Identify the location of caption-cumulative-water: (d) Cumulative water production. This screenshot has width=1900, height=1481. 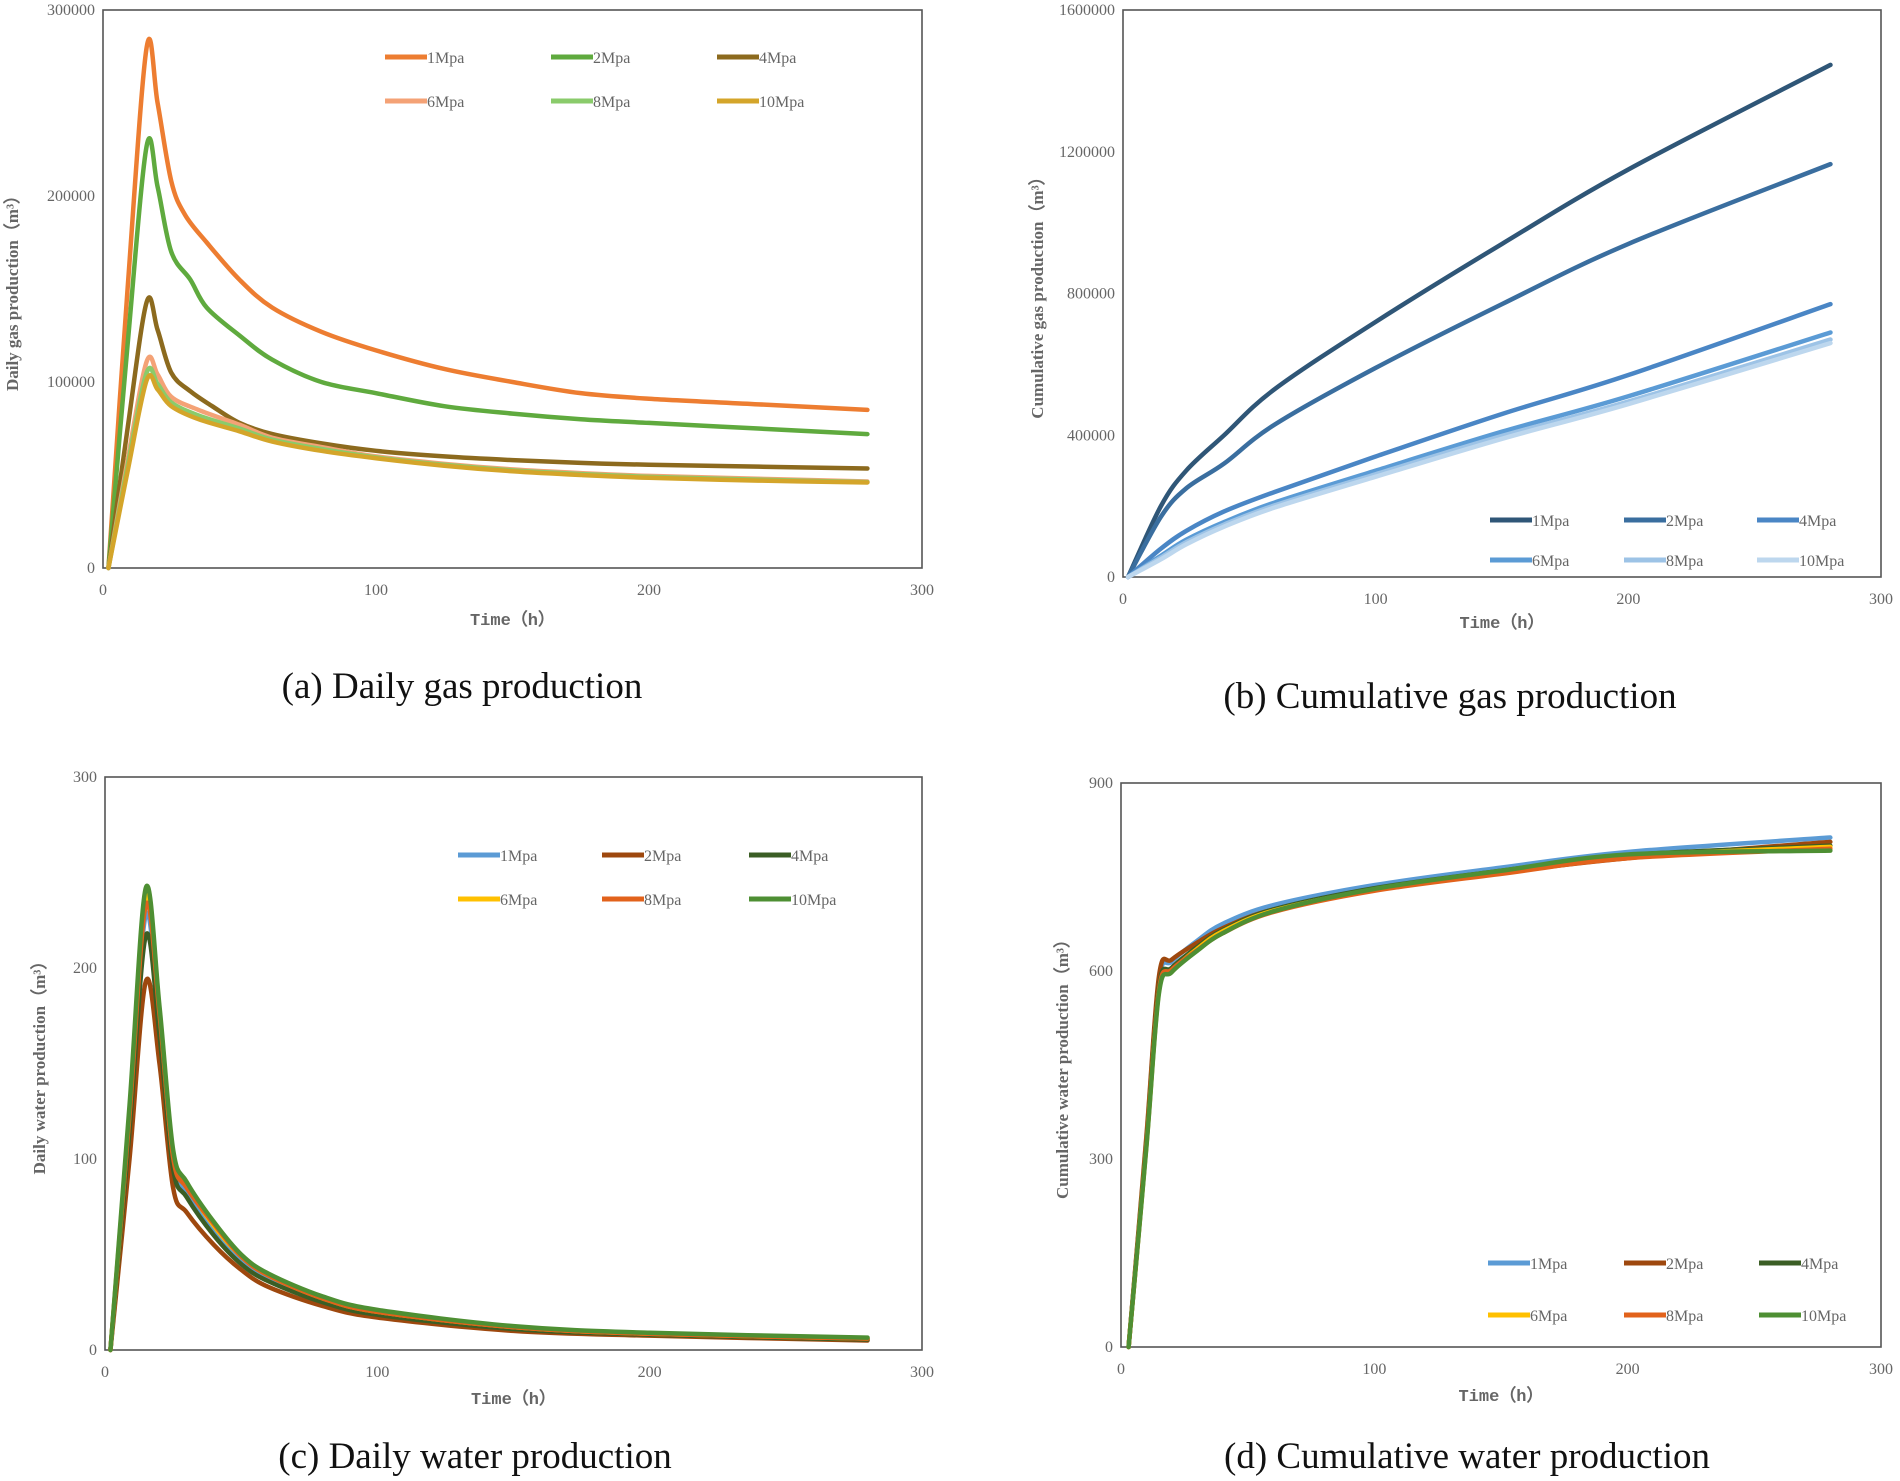
(1467, 1456).